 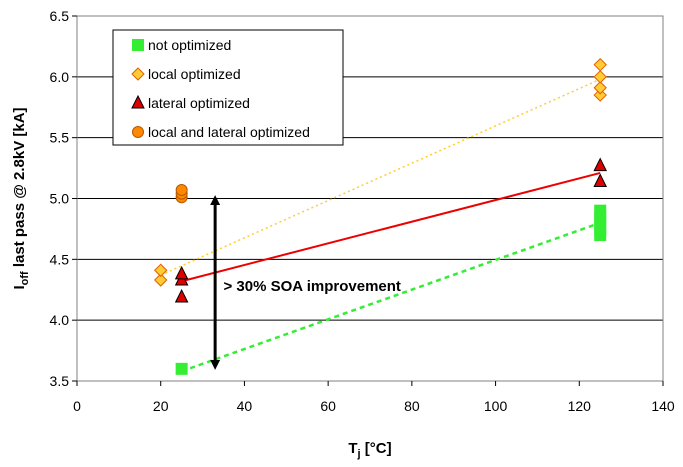 What do you see at coordinates (328, 406) in the screenshot?
I see `x-tick-label: 60` at bounding box center [328, 406].